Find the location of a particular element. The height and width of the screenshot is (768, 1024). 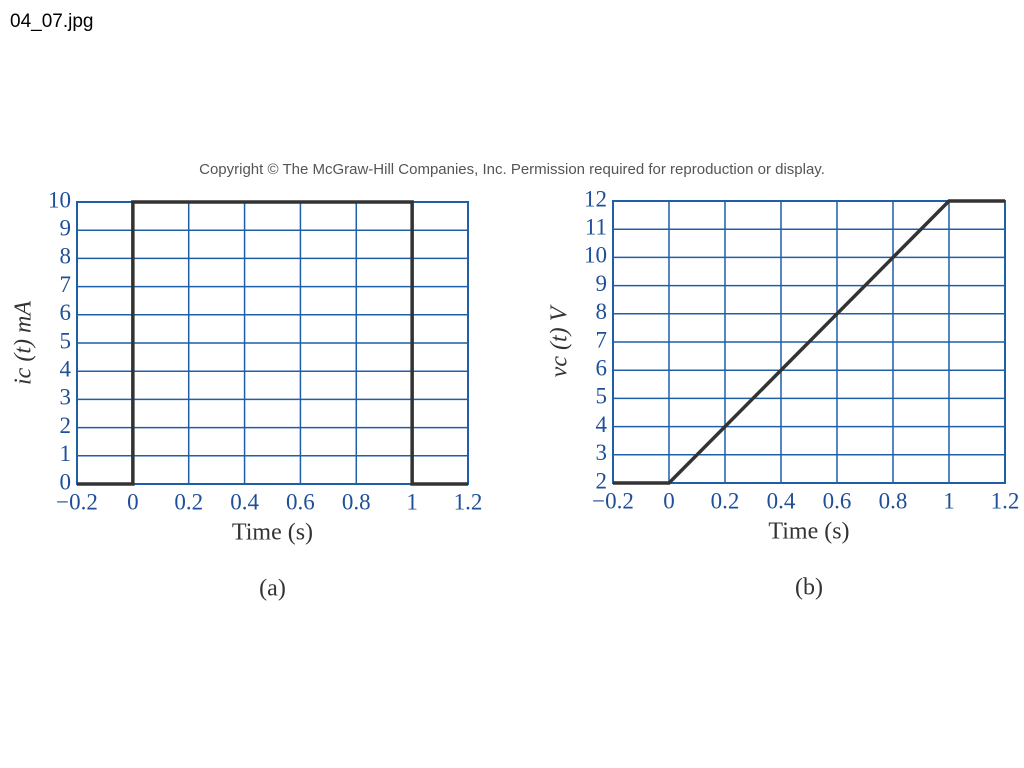

caption: (b) is located at coordinates (809, 588).